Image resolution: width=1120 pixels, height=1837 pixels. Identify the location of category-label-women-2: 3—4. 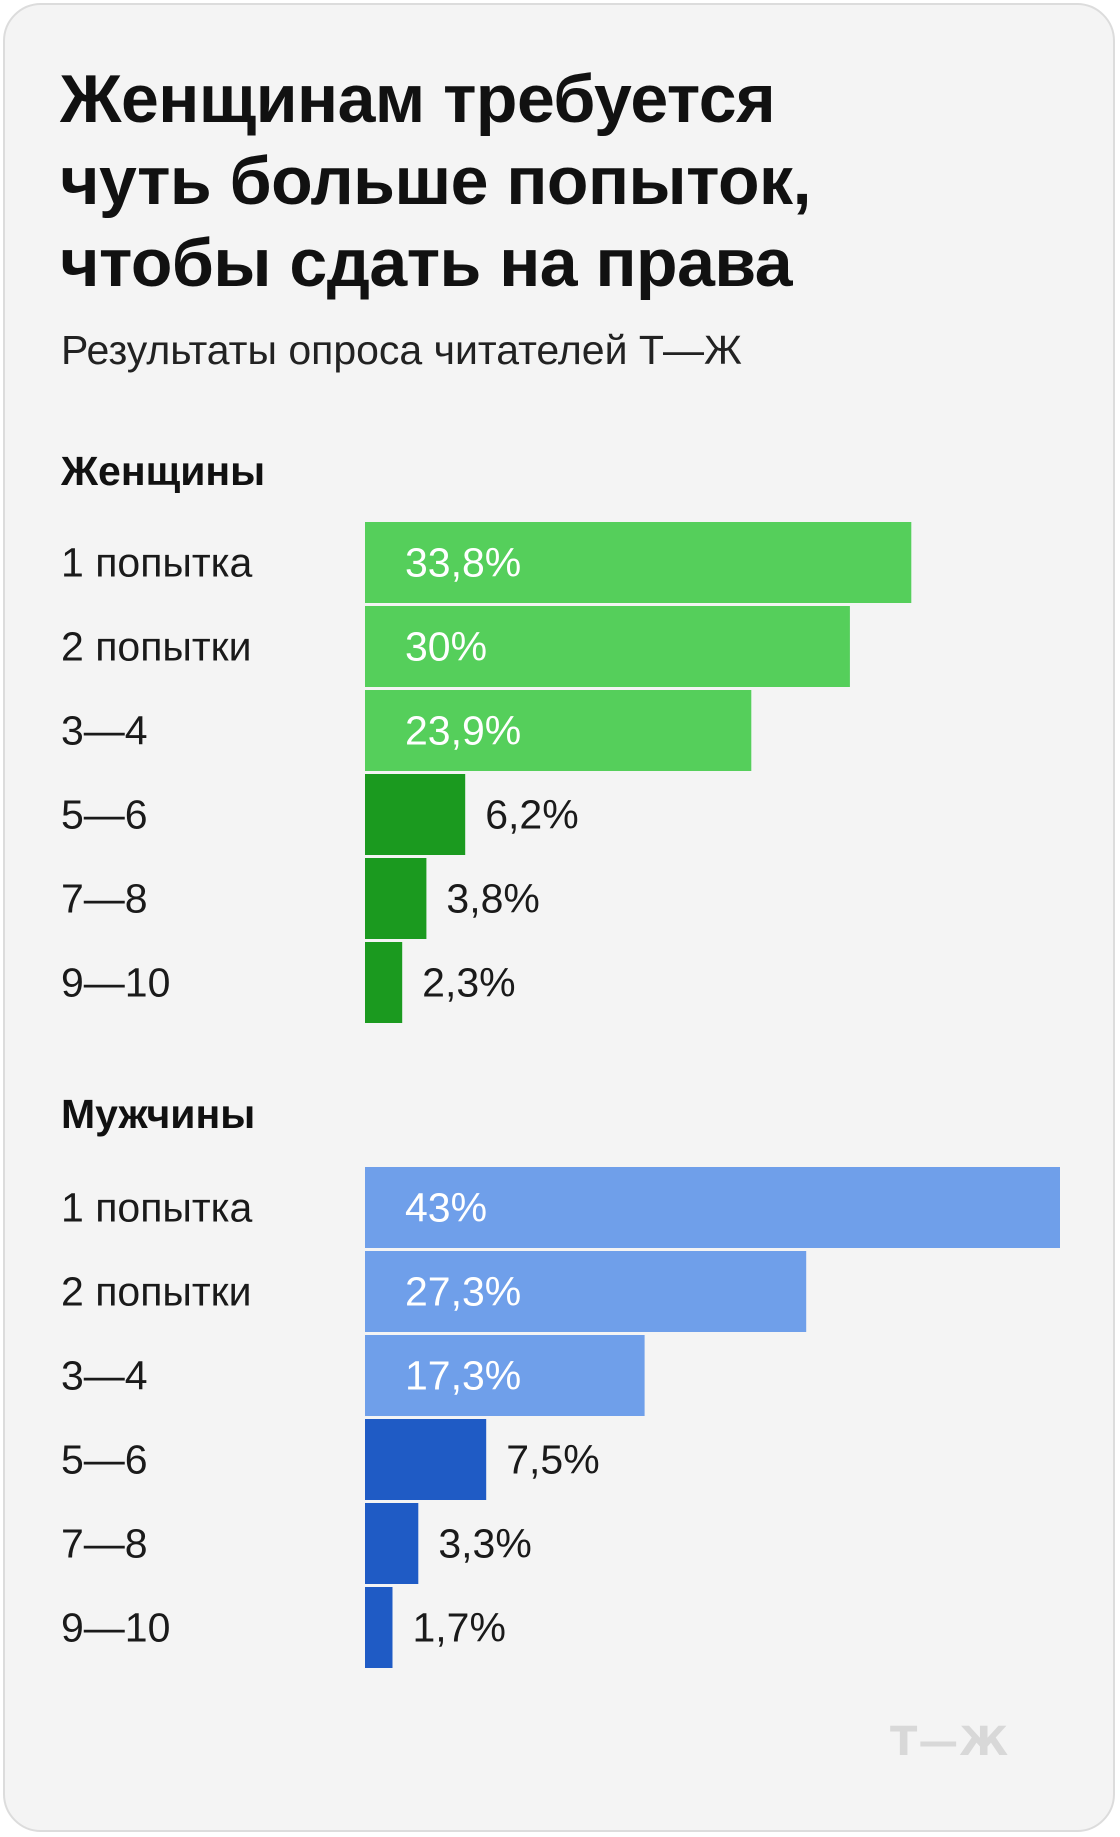
(104, 731).